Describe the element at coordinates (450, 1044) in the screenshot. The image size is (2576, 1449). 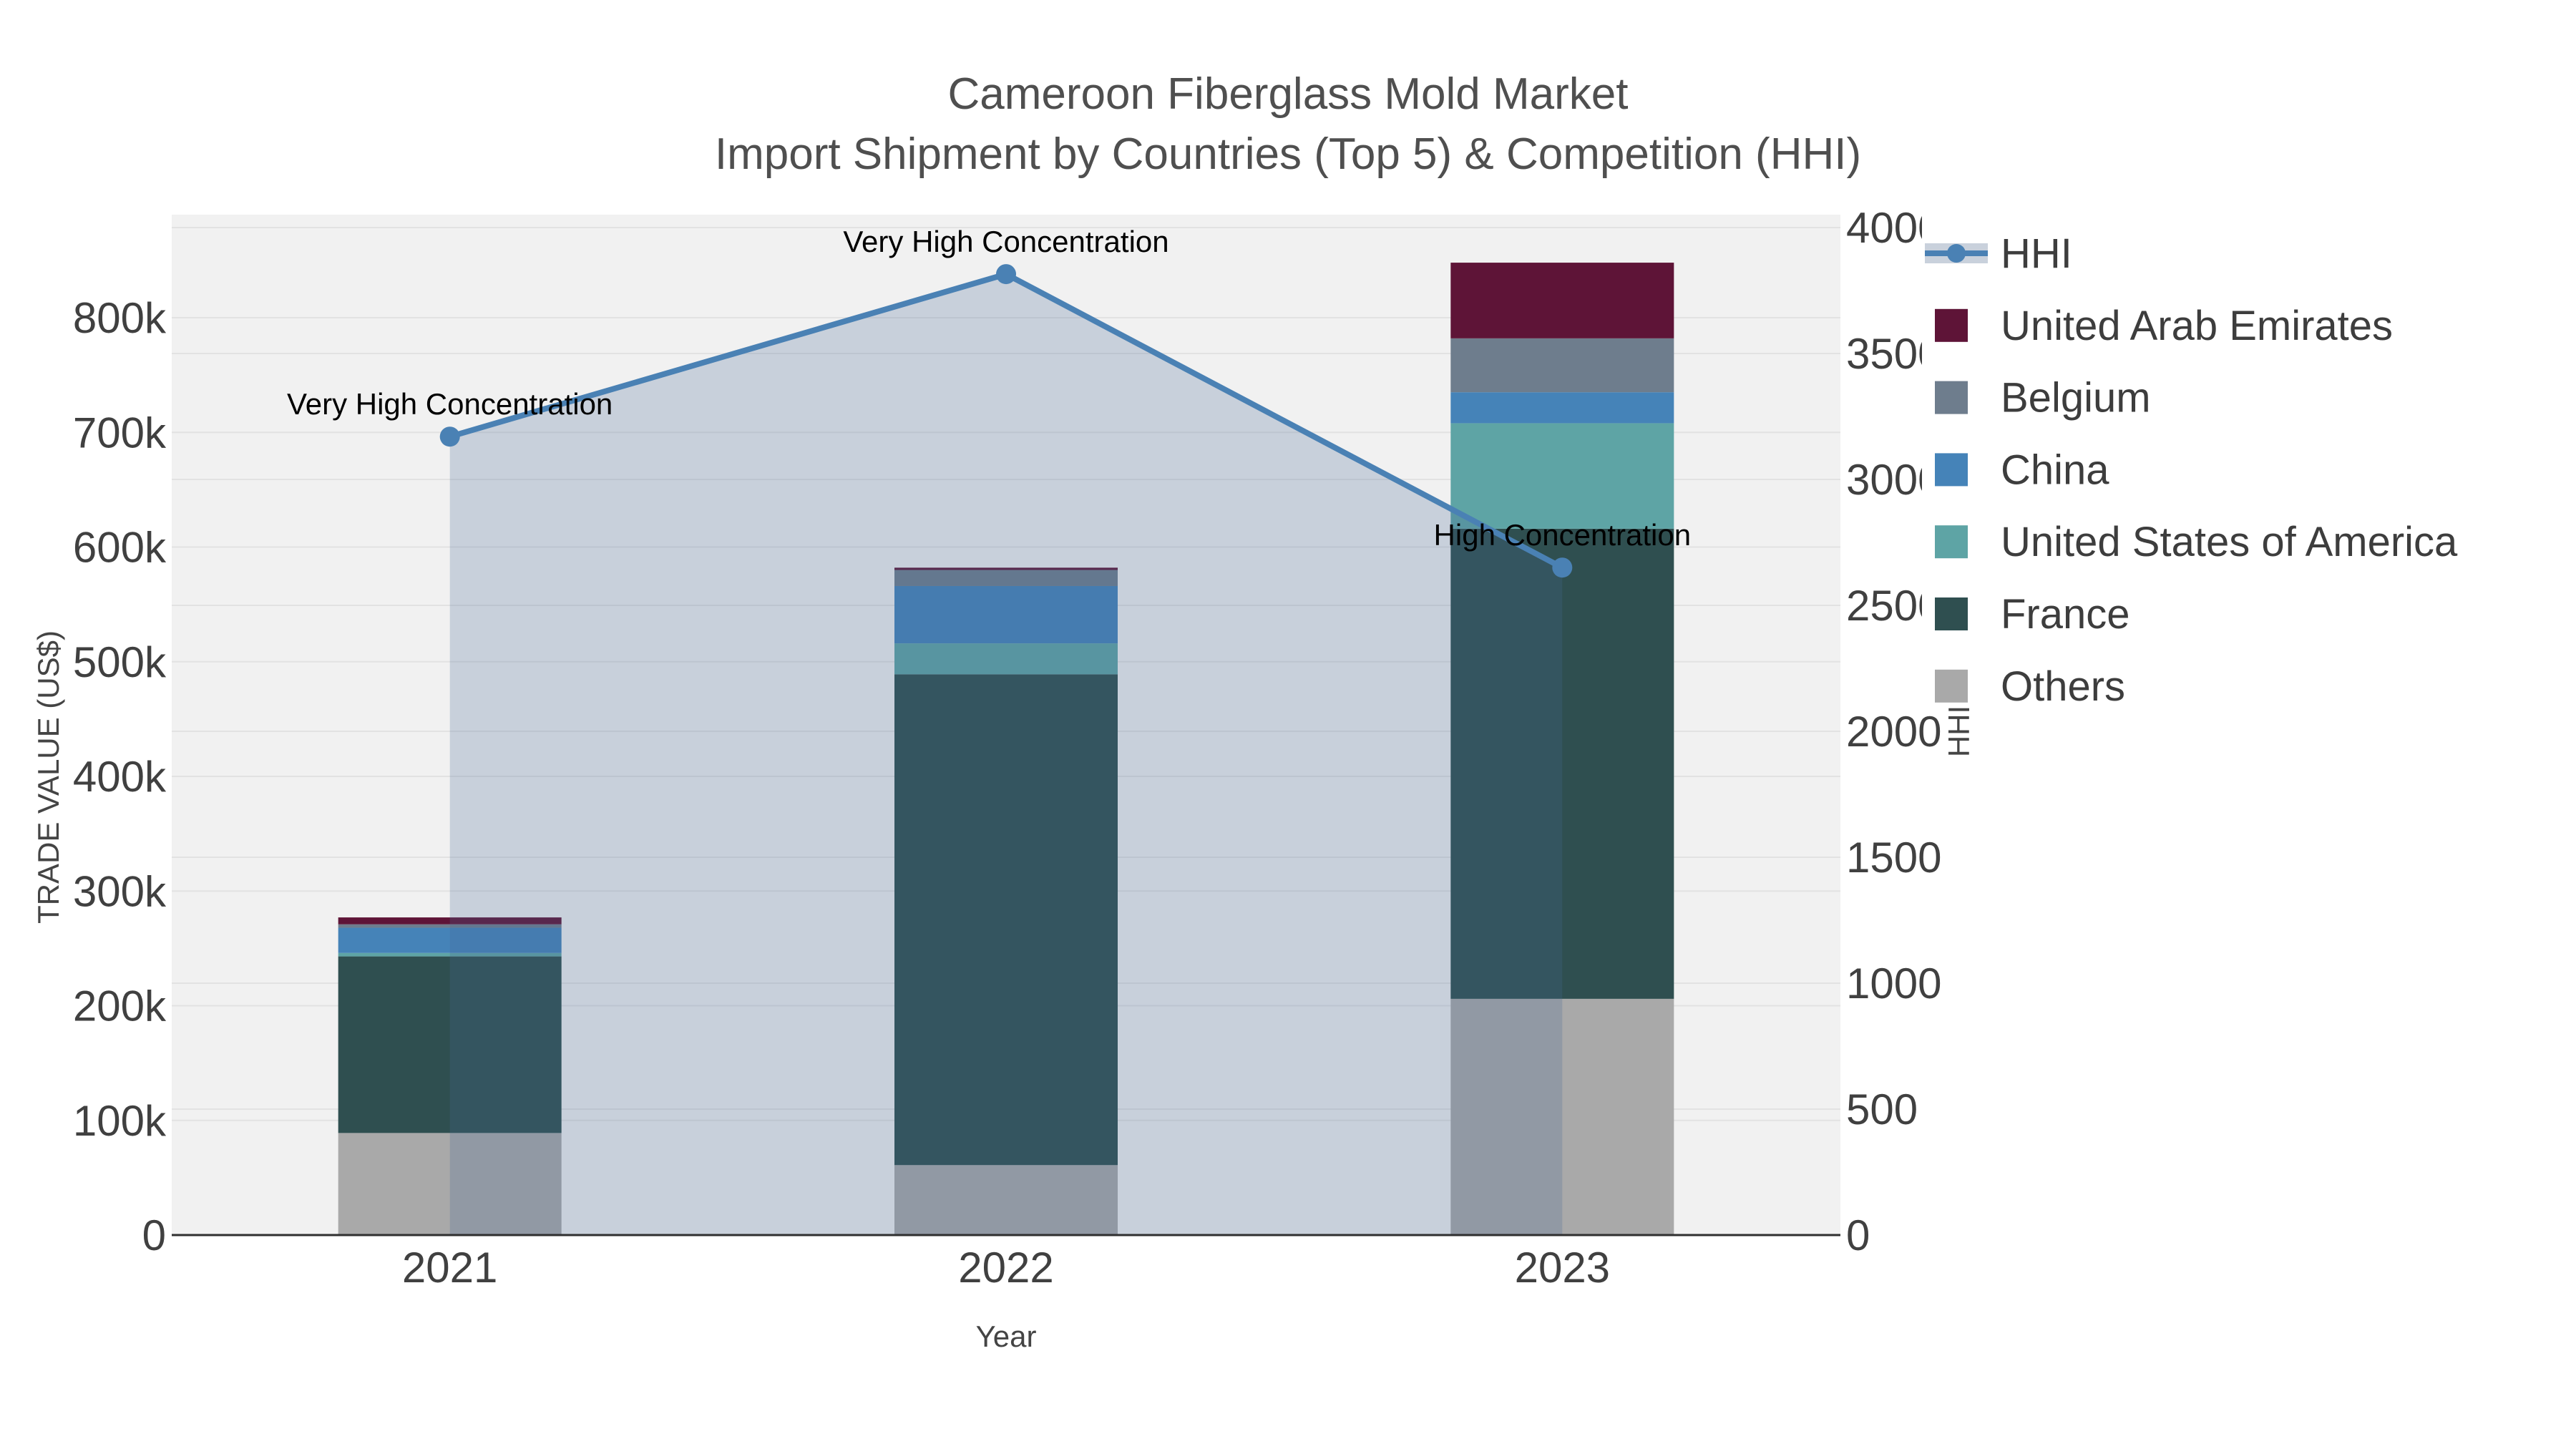
I see `bar-segment-2021-france` at that location.